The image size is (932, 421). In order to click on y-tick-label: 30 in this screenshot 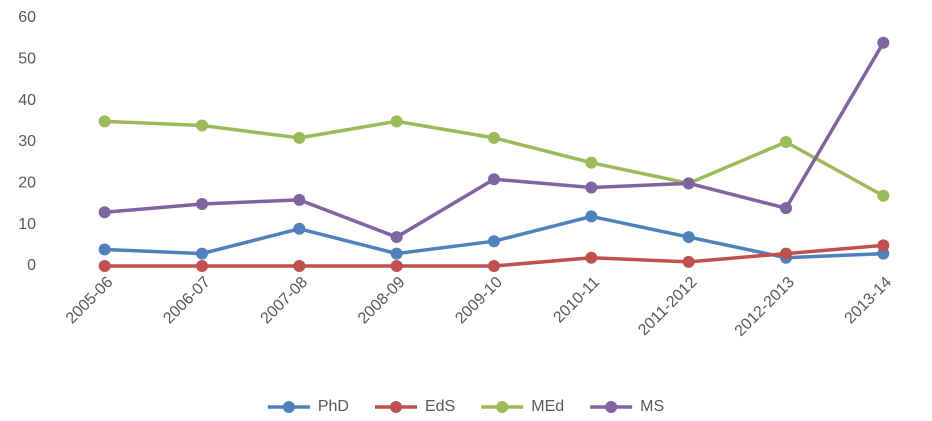, I will do `click(27, 141)`.